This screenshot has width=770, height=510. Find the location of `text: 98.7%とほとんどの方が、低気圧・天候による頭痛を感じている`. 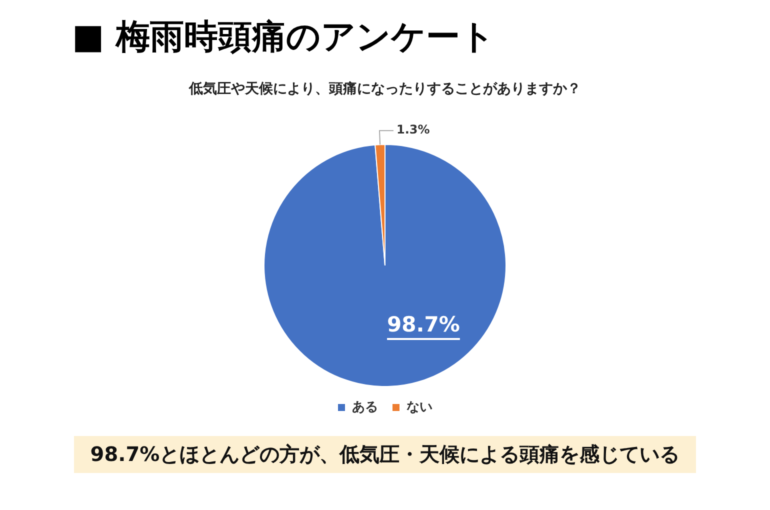

text: 98.7%とほとんどの方が、低気圧・天候による頭痛を感じている is located at coordinates (385, 454).